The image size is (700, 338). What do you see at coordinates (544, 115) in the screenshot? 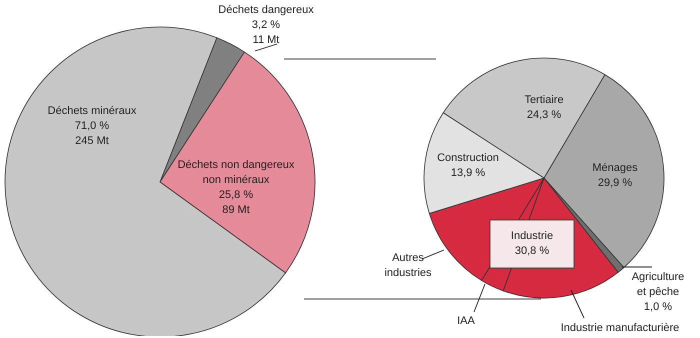
I see `data-label: 24,3 %` at bounding box center [544, 115].